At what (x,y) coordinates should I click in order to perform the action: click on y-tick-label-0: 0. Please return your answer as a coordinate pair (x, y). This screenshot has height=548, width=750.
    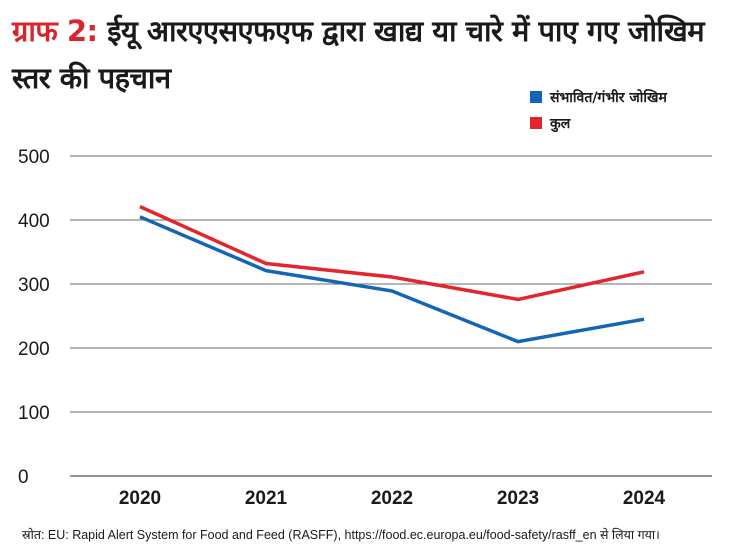
    Looking at the image, I should click on (23, 477).